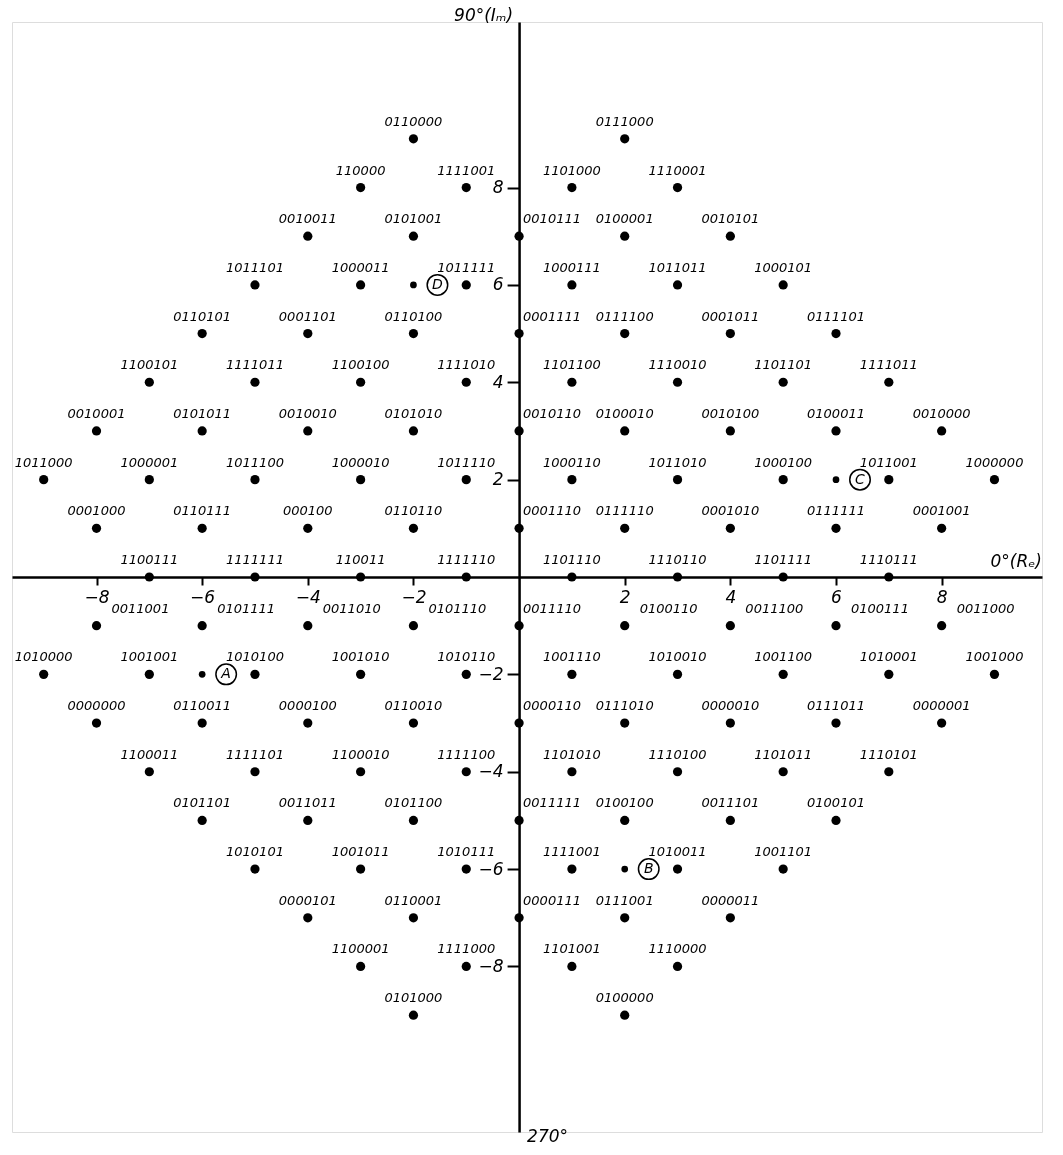  What do you see at coordinates (677, 852) in the screenshot?
I see `annotation: 1010011` at bounding box center [677, 852].